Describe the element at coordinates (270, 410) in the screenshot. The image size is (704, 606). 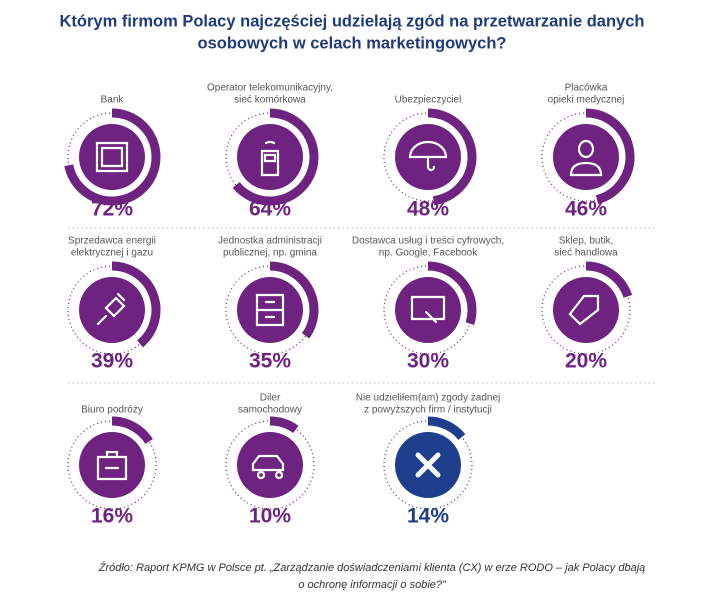
I see `category-label: samochodowy` at that location.